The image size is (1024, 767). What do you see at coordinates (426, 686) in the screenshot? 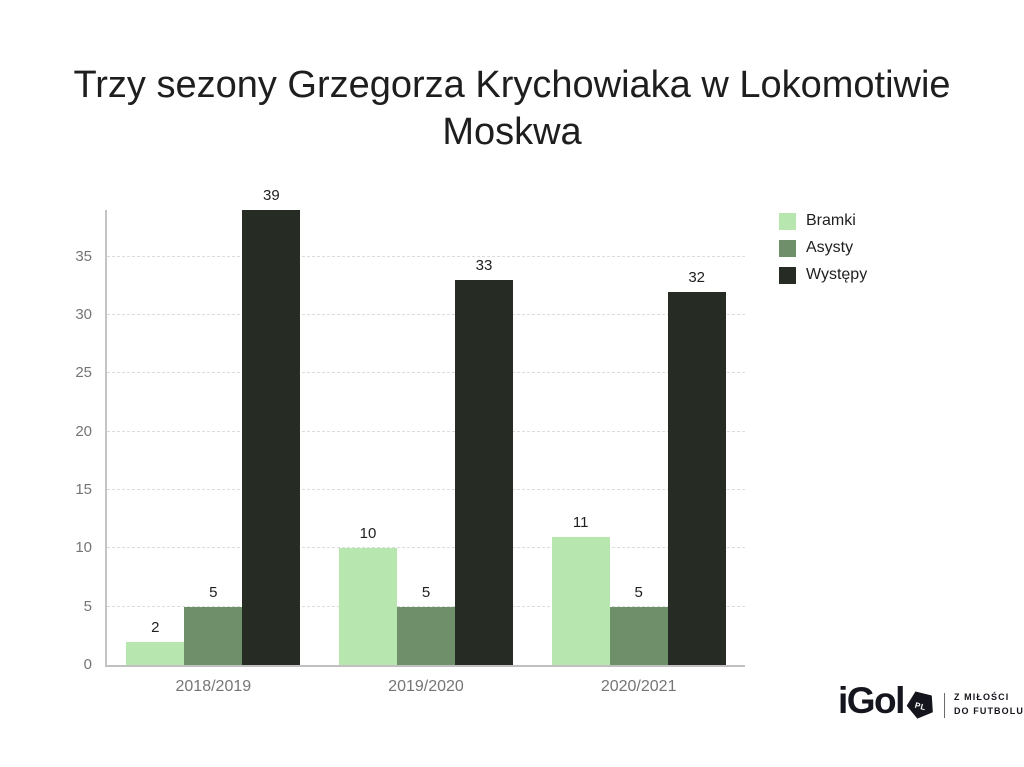
I see `x-axis-label-2019/2020: 2019/2020` at bounding box center [426, 686].